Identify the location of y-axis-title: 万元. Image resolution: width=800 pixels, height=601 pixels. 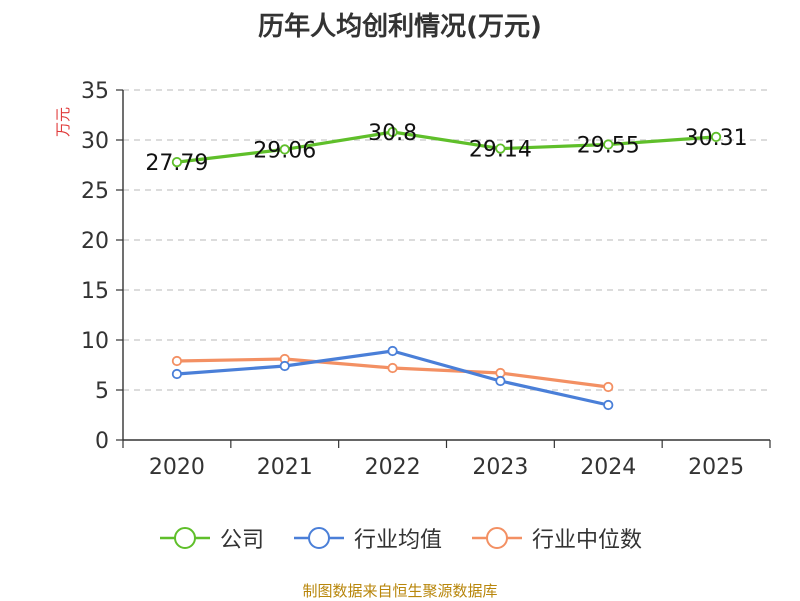
(63, 122).